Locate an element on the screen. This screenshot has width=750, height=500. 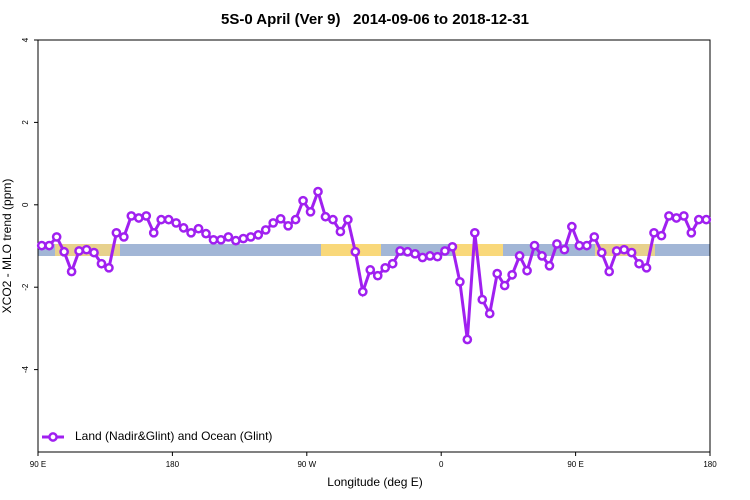
x-tick-label: 180 is located at coordinates (710, 464).